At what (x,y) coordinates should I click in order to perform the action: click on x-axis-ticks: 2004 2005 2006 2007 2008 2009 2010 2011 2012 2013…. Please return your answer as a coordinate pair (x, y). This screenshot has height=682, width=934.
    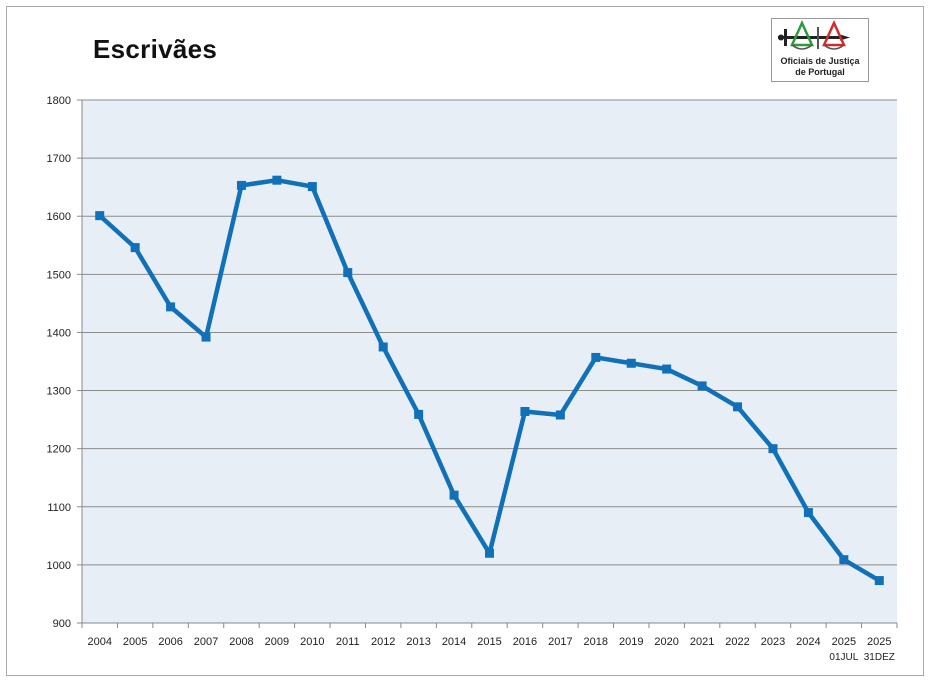
    Looking at the image, I should click on (489, 643).